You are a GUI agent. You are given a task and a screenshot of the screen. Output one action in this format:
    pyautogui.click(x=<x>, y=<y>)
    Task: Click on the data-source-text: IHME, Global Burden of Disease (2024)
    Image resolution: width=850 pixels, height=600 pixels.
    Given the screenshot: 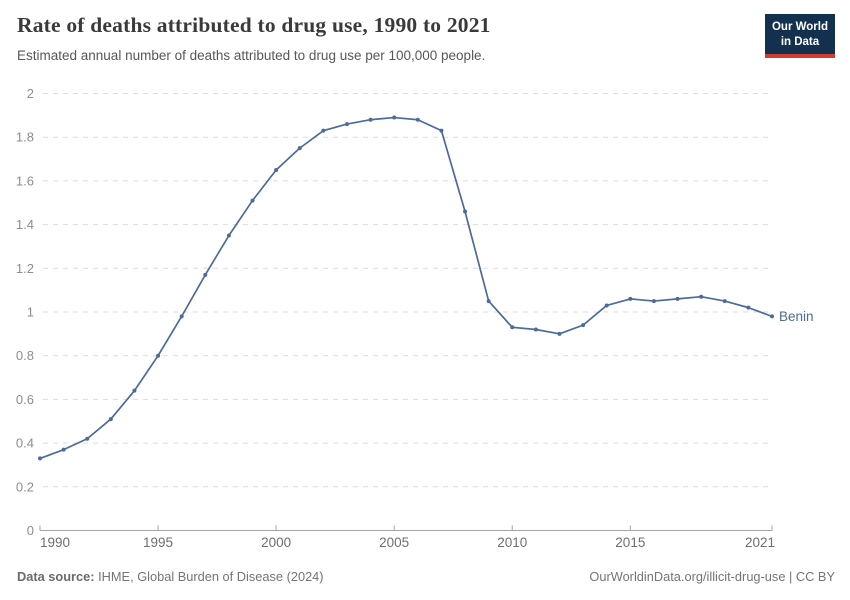 What is the action you would take?
    pyautogui.click(x=209, y=576)
    